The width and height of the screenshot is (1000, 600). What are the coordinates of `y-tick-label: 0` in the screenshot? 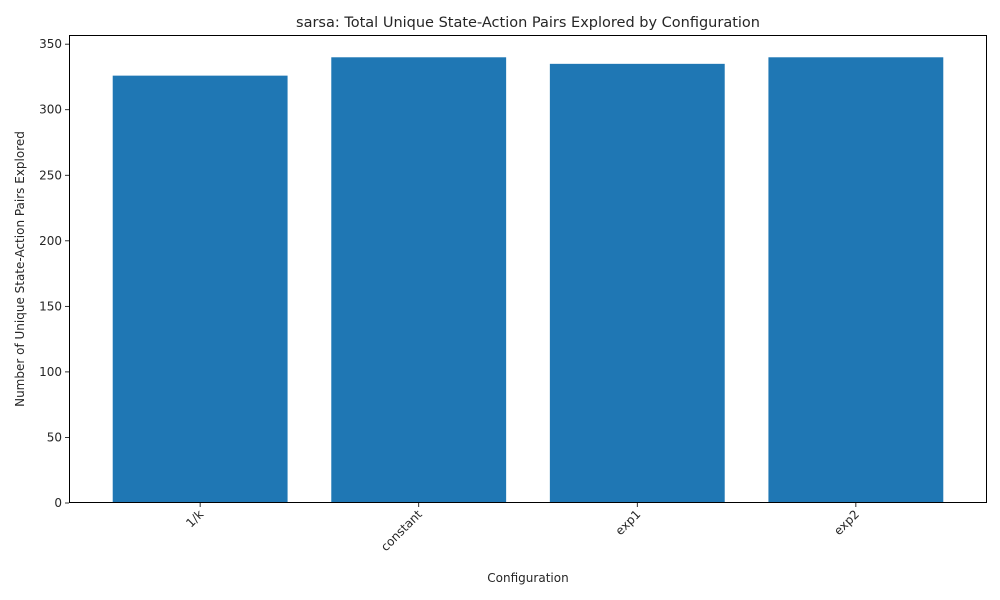 It's located at (58, 503).